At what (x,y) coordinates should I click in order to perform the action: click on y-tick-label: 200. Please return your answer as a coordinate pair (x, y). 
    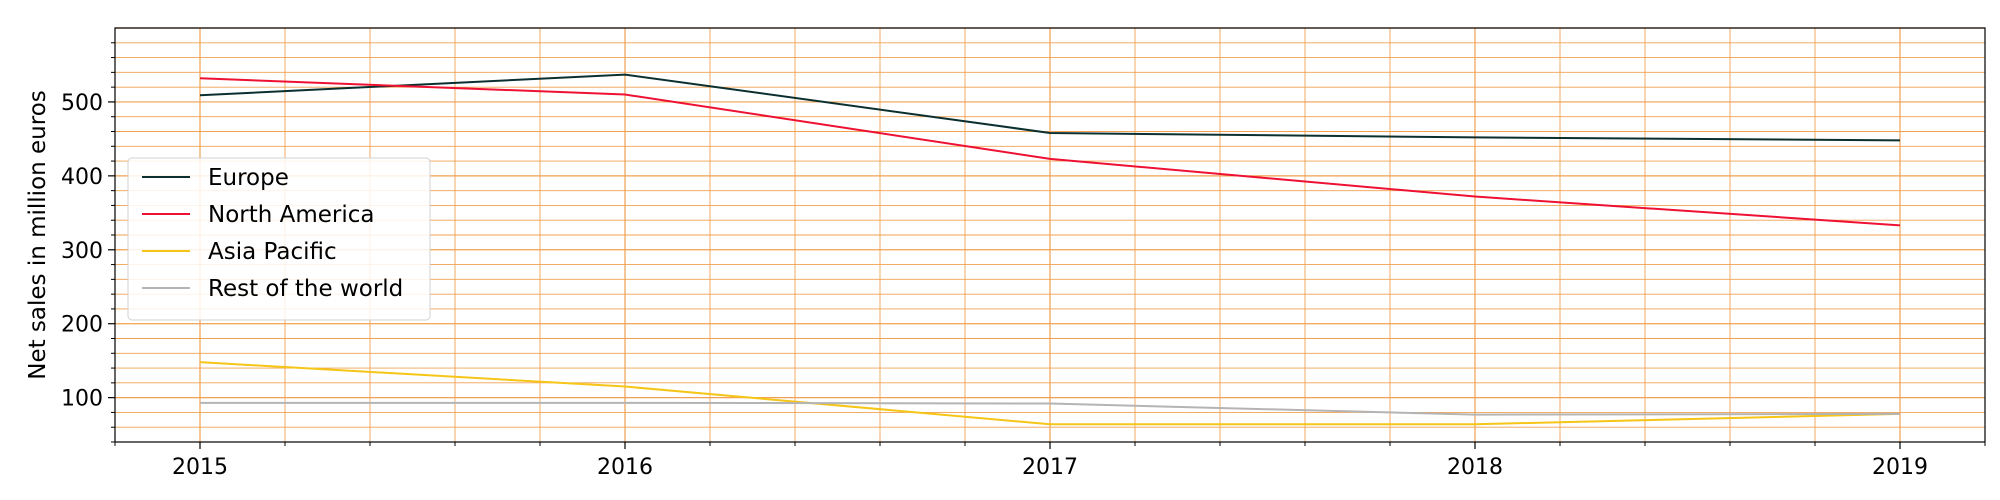
    Looking at the image, I should click on (82, 325).